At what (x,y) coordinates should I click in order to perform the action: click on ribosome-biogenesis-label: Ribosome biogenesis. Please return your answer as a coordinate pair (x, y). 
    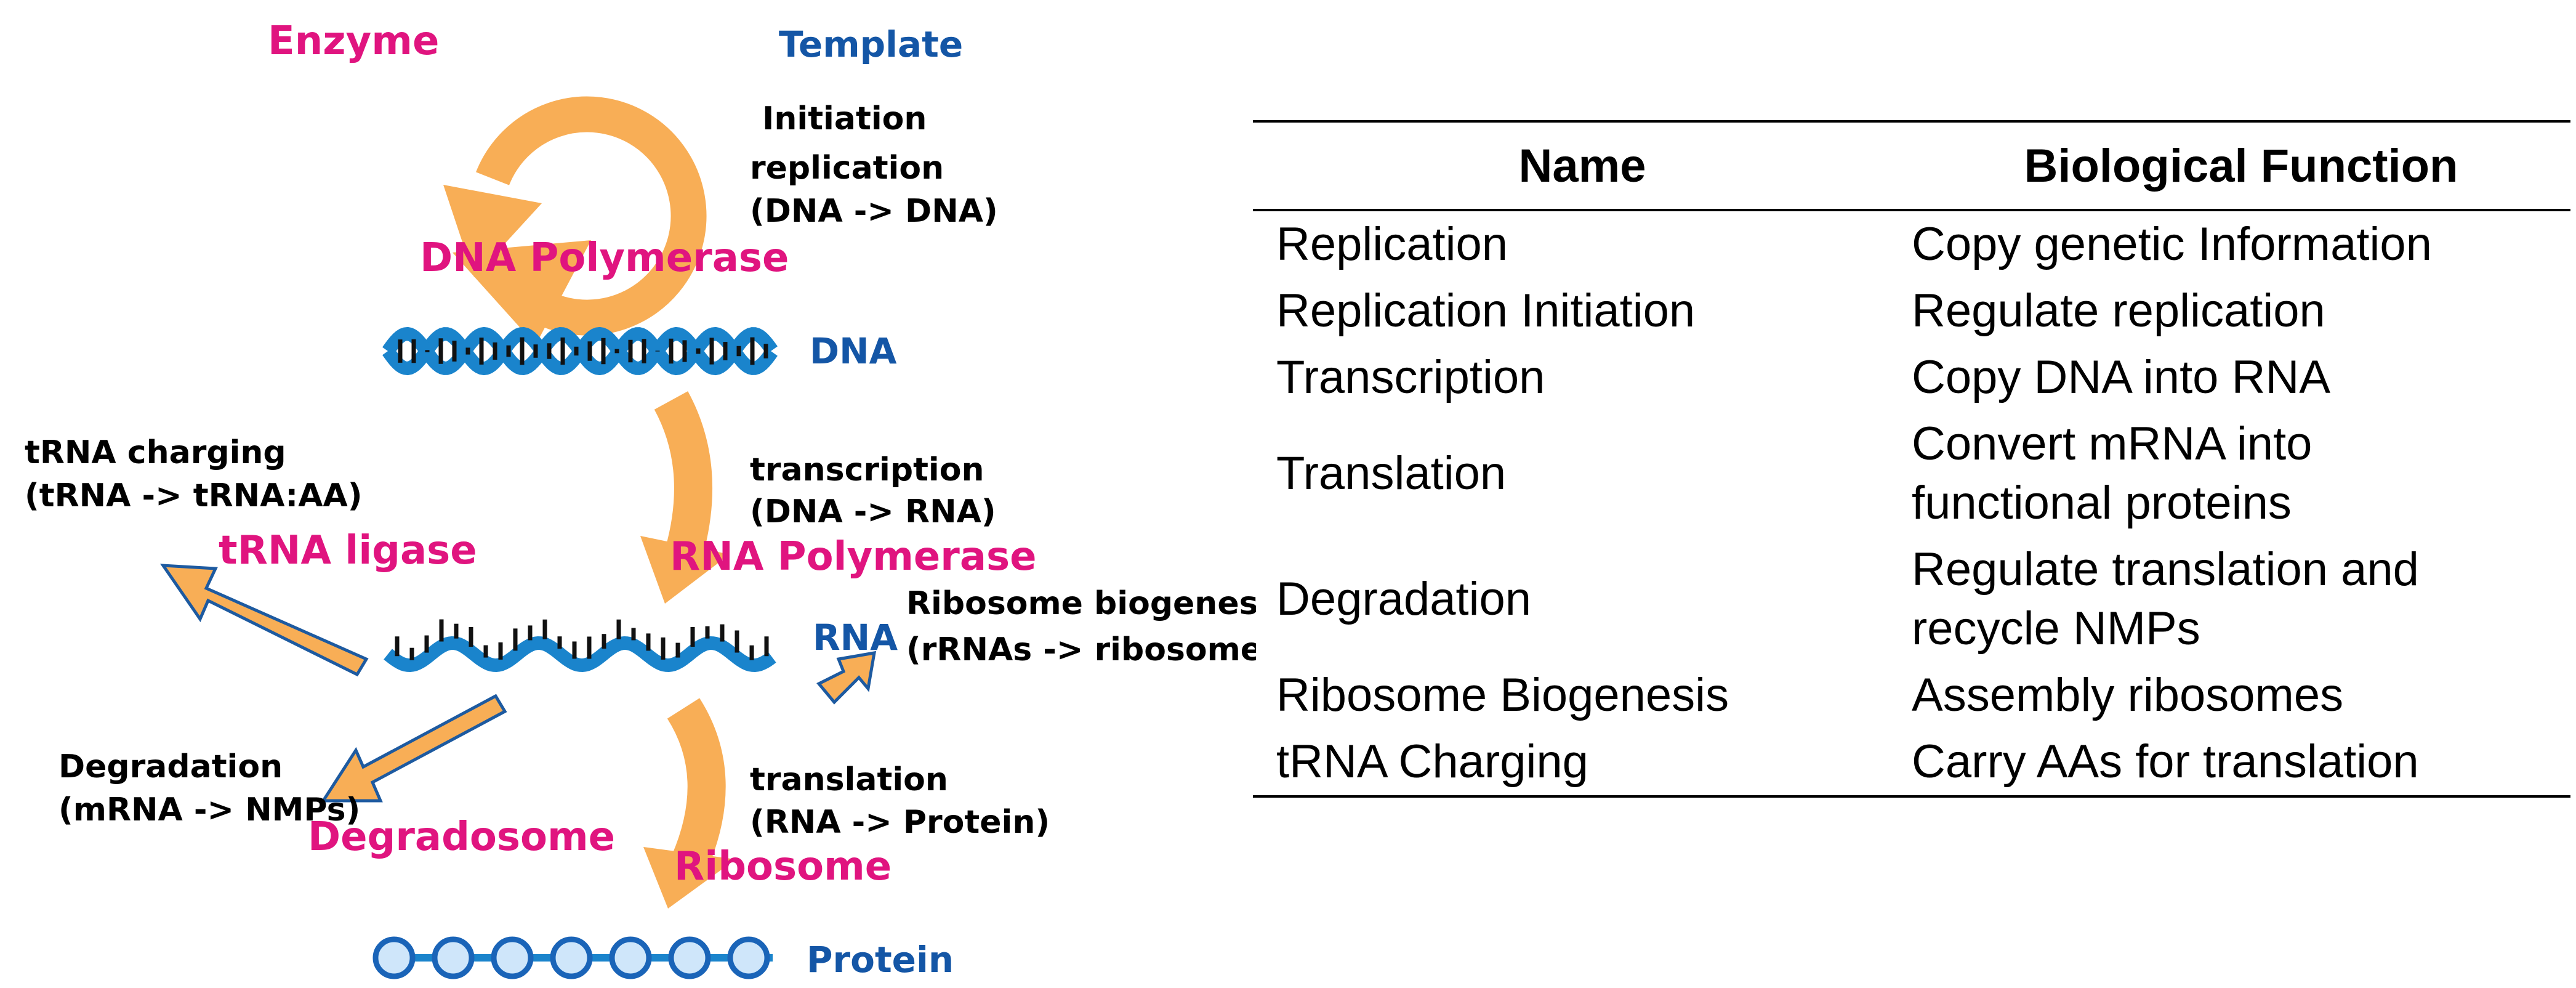
    Looking at the image, I should click on (1081, 604).